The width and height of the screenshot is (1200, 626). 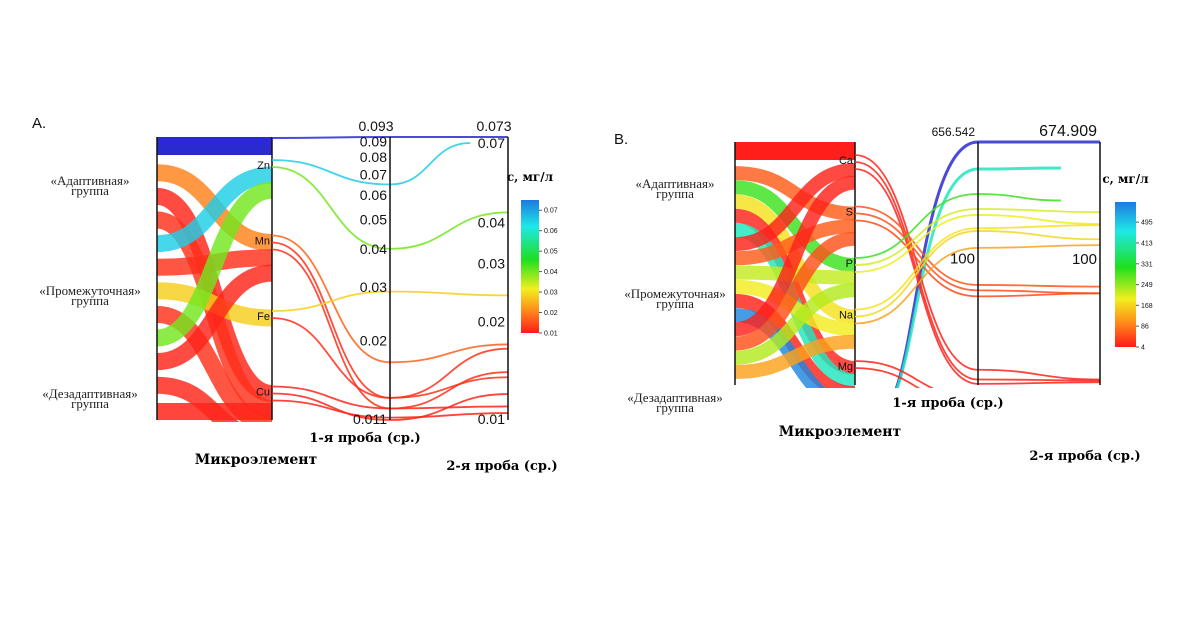 I want to click on group-label: «Адаптивная» группа, so click(x=674, y=188).